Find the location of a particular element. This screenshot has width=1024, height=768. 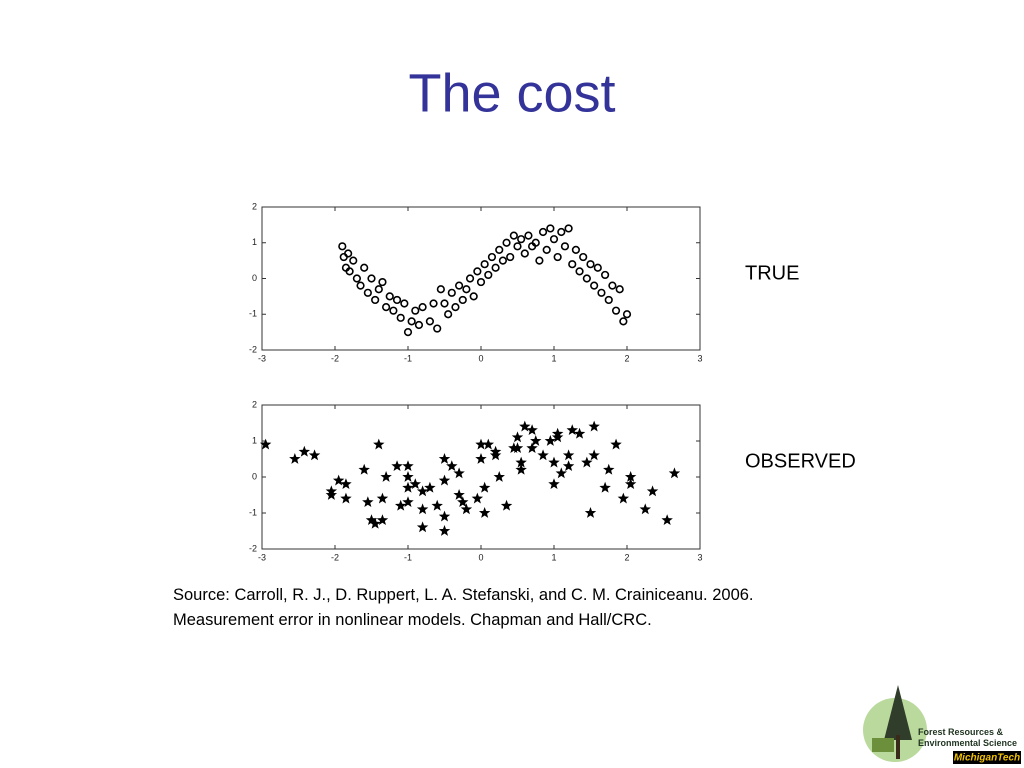

logo-band is located at coordinates (987, 757).